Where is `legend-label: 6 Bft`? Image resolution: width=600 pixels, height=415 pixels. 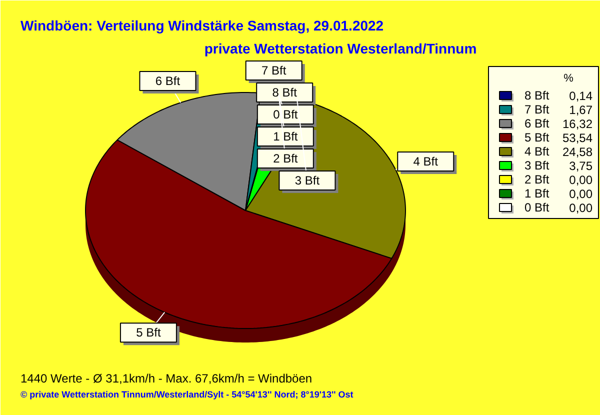
legend-label: 6 Bft is located at coordinates (537, 123).